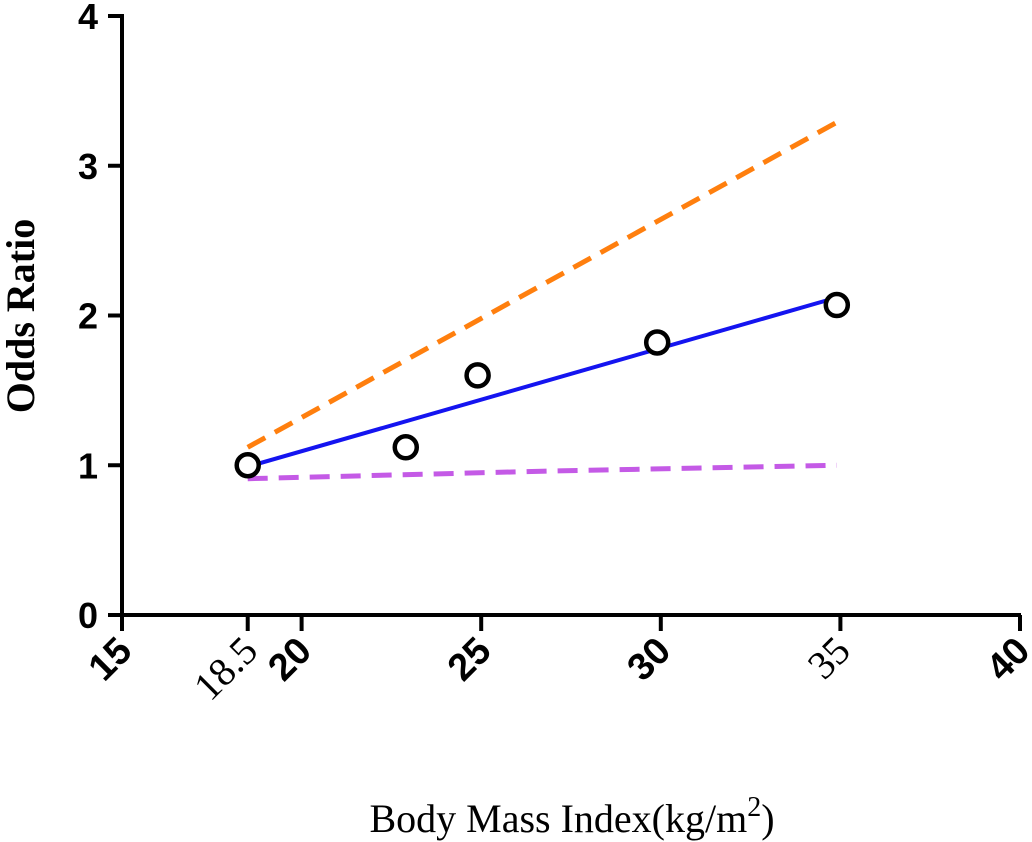 Image resolution: width=1032 pixels, height=842 pixels. Describe the element at coordinates (111, 660) in the screenshot. I see `x-tick-label: 15` at that location.